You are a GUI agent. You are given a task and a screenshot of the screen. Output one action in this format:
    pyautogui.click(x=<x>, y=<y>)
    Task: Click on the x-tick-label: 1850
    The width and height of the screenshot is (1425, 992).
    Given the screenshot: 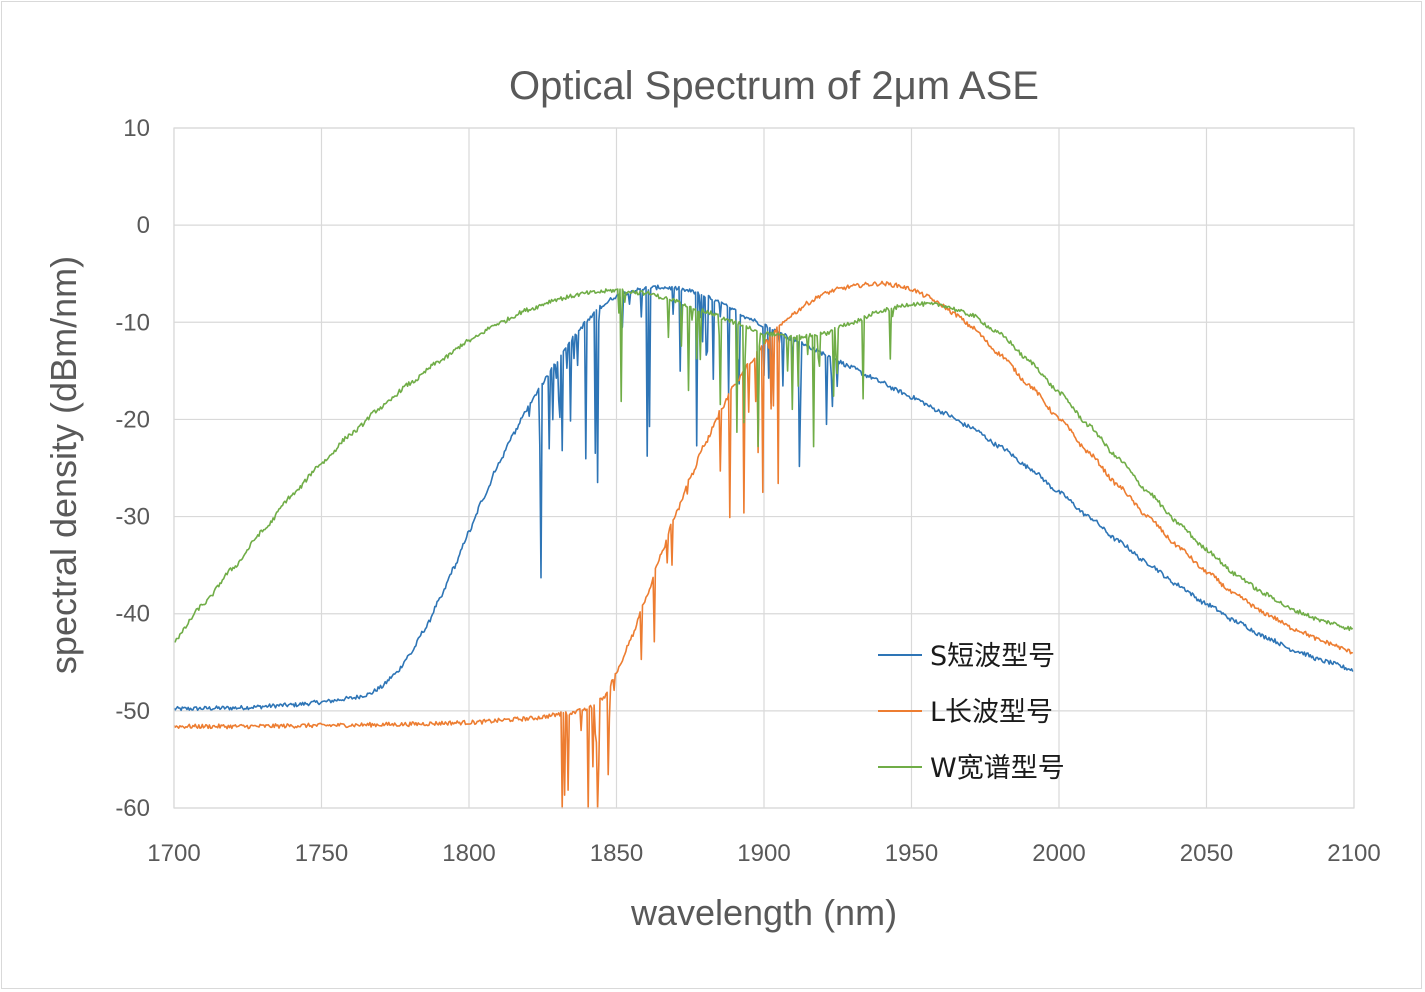 What is the action you would take?
    pyautogui.click(x=616, y=853)
    